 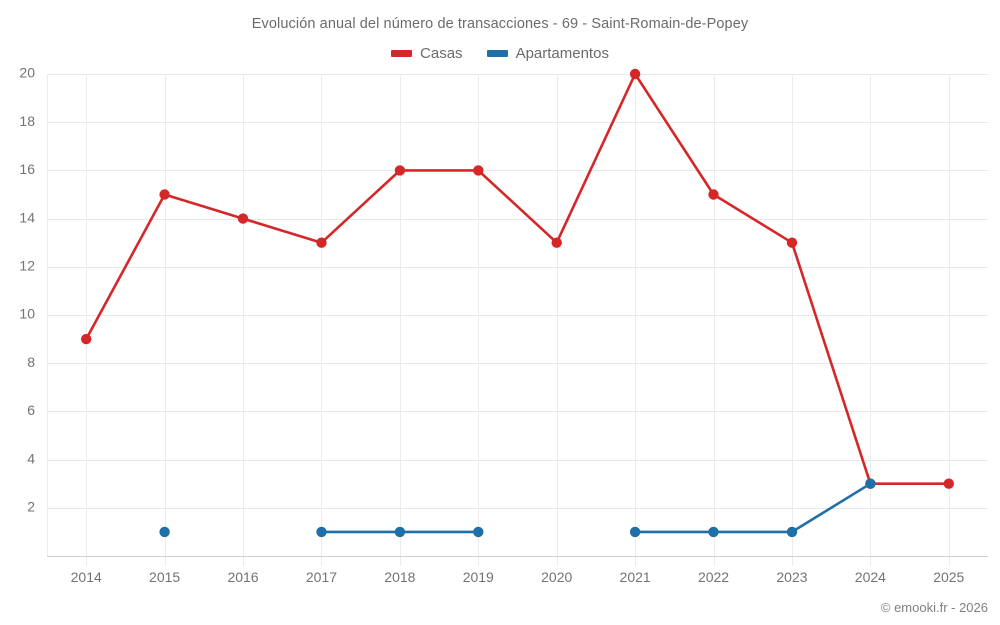 What do you see at coordinates (792, 242) in the screenshot?
I see `data-point-casas-2023` at bounding box center [792, 242].